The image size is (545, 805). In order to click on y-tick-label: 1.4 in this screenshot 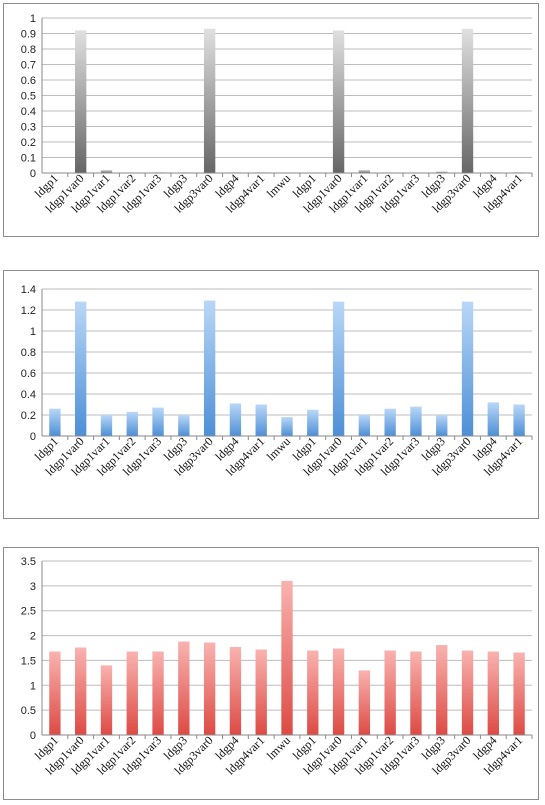, I will do `click(28, 290)`.